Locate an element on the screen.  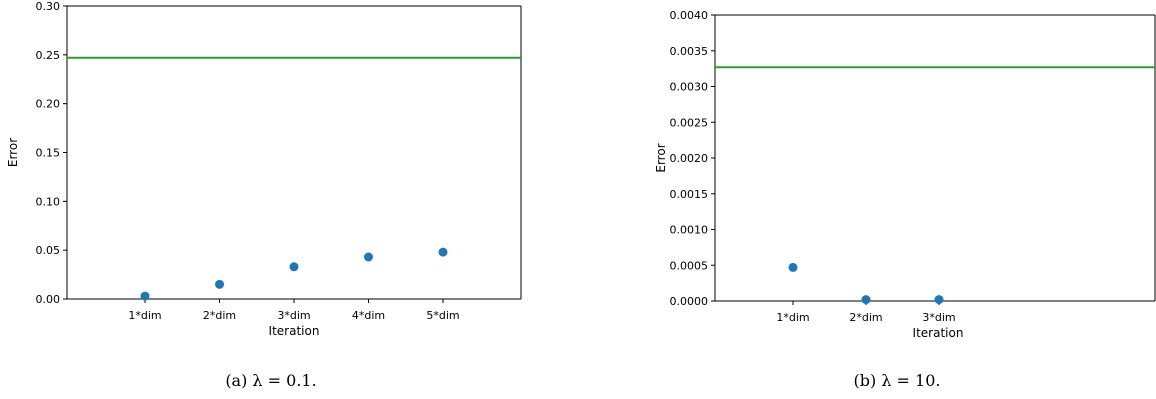
y-tick-label: 0.05 is located at coordinates (48, 250).